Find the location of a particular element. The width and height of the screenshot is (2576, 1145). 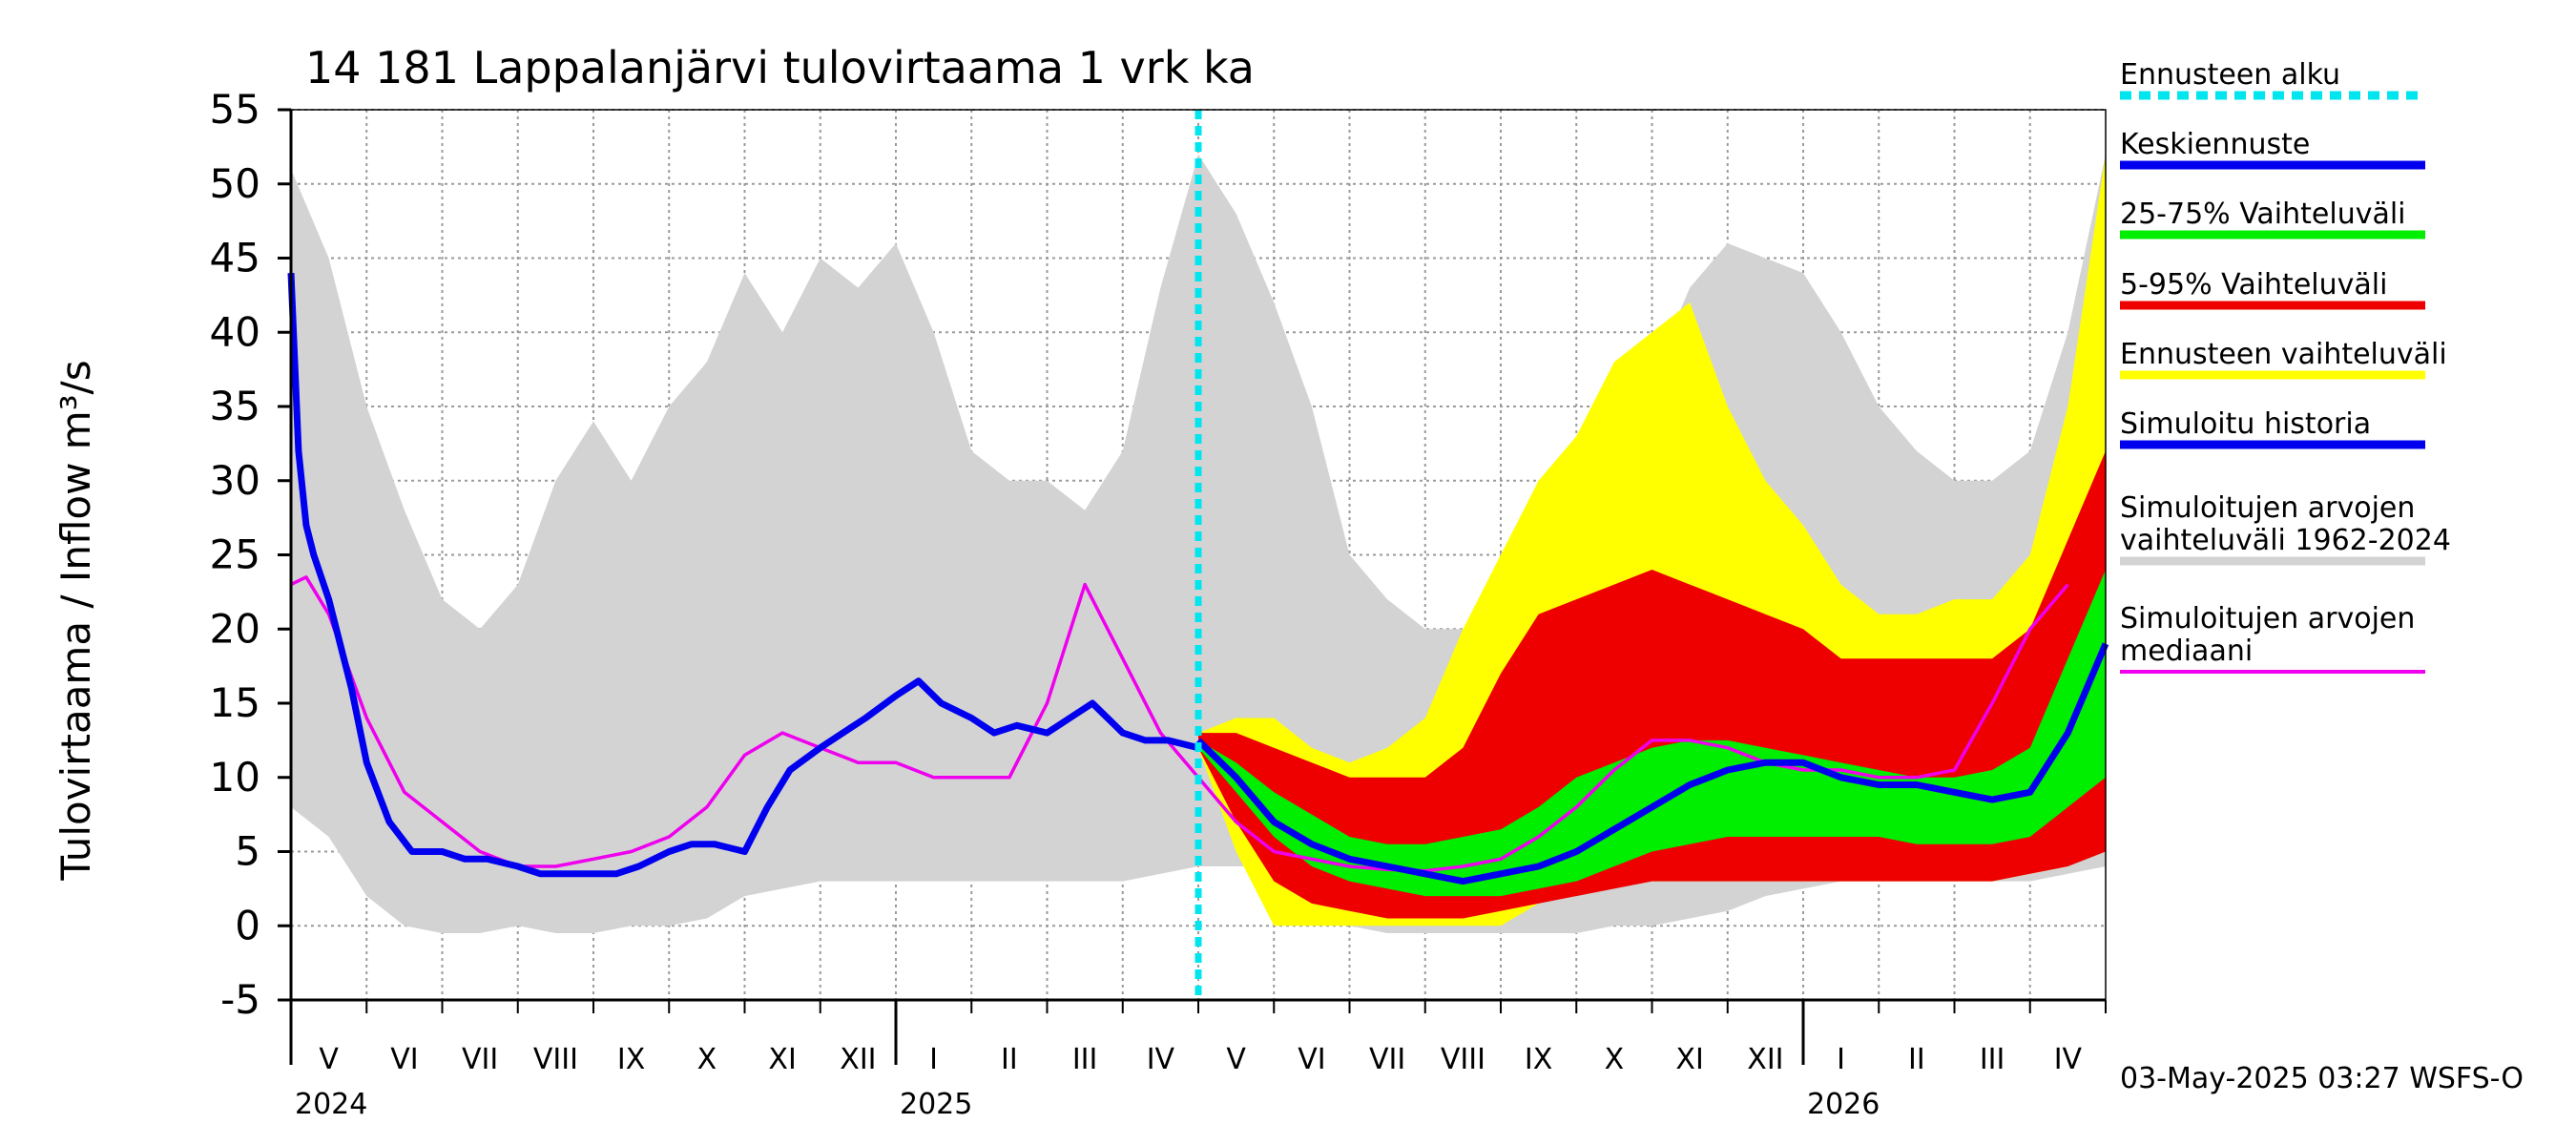

month-label-5: X is located at coordinates (707, 1060).